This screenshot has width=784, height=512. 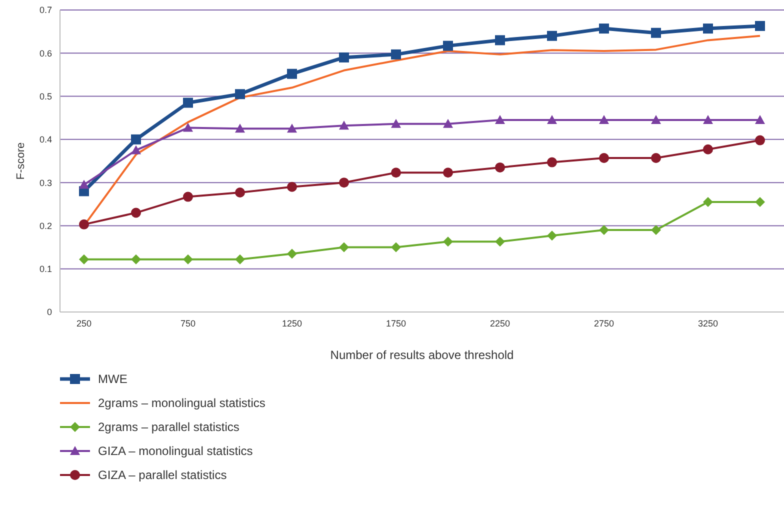 What do you see at coordinates (188, 323) in the screenshot?
I see `x-tick-label: 750` at bounding box center [188, 323].